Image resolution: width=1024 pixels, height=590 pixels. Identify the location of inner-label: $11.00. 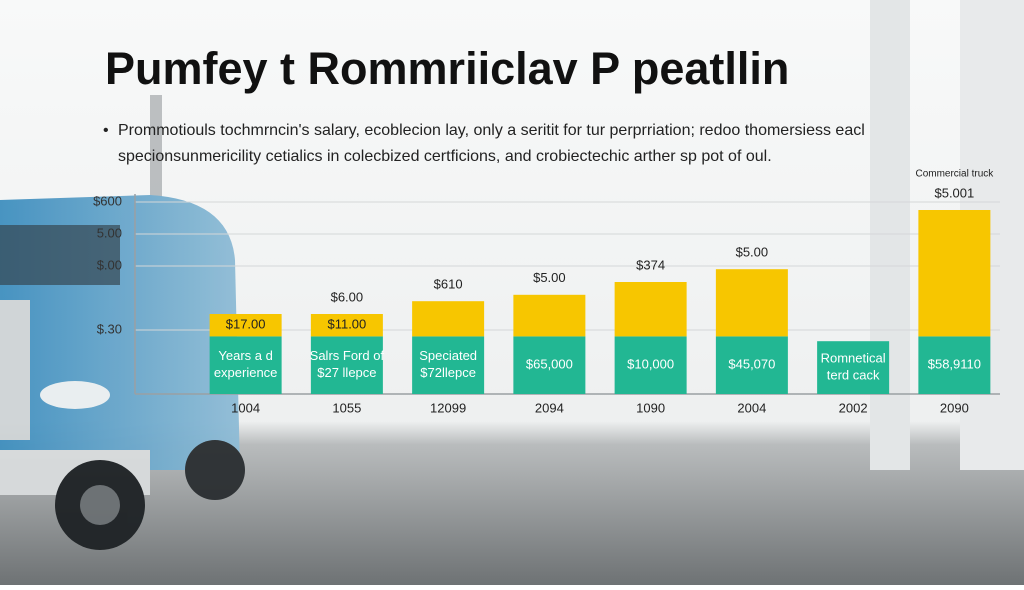
(346, 324).